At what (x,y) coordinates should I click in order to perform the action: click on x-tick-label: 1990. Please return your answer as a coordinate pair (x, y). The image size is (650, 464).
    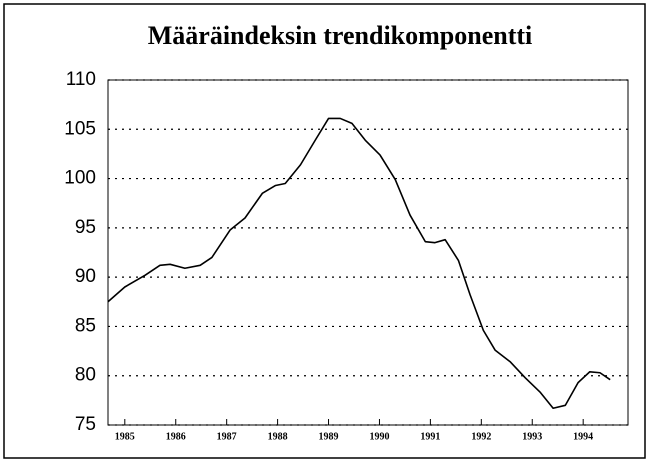
    Looking at the image, I should click on (379, 436).